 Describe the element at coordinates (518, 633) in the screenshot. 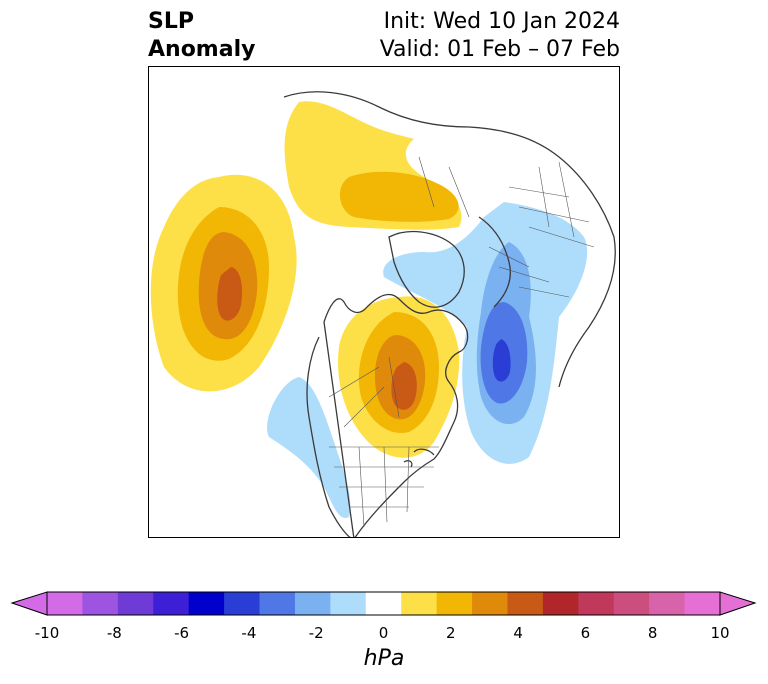

I see `colorbar-tick-label: 4` at that location.